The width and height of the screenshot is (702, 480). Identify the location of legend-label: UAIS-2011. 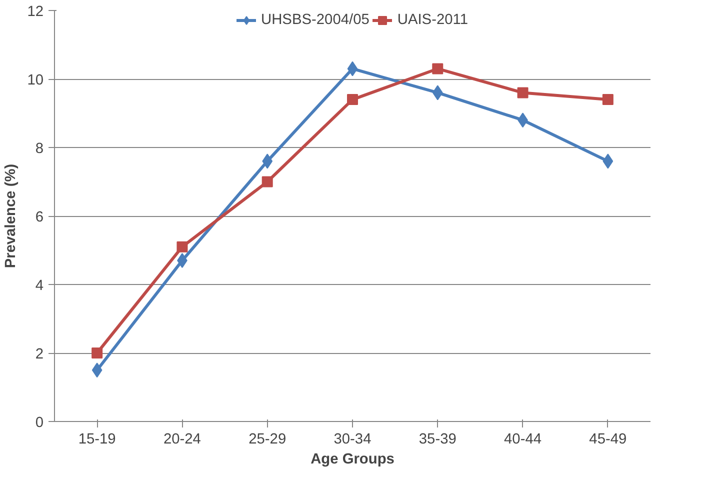
(432, 20).